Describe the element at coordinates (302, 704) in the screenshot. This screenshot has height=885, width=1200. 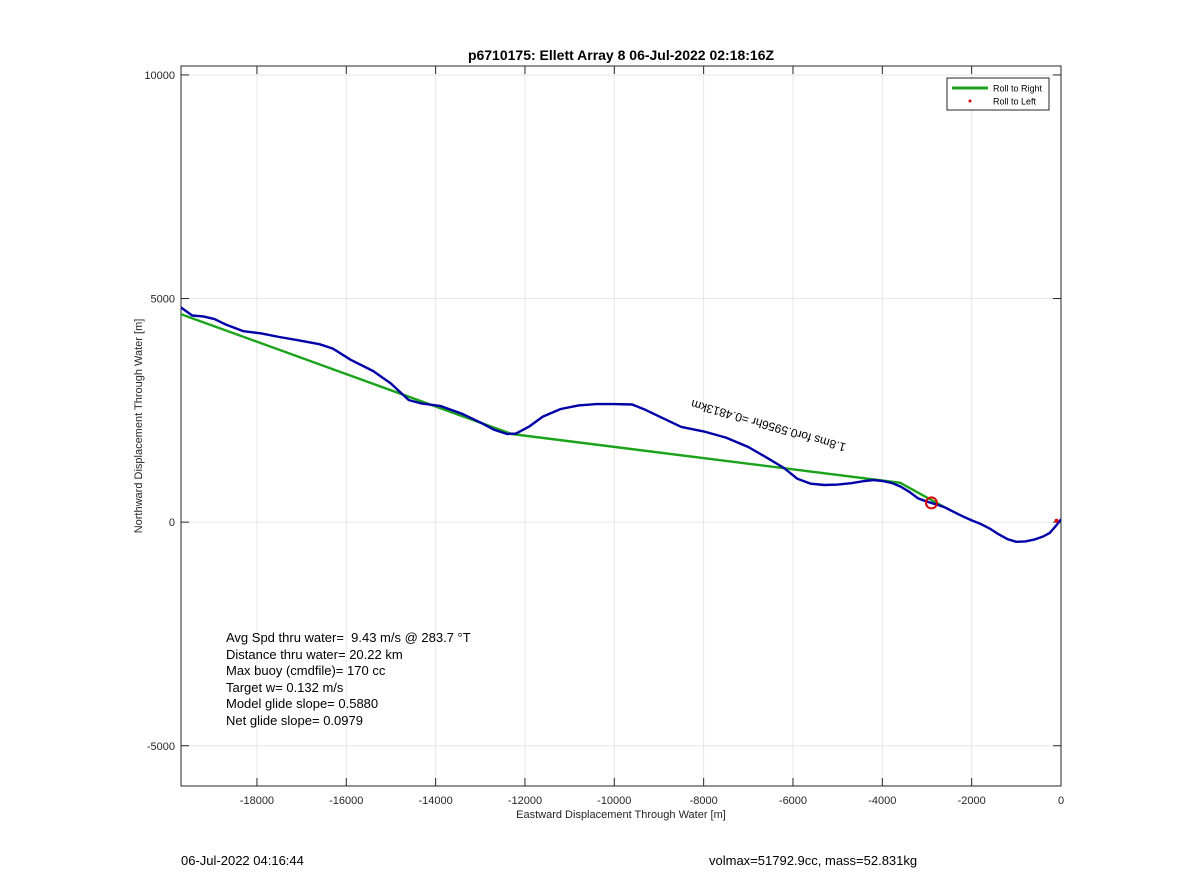
I see `stats-model-glide: Model glide slope= 0.5880` at that location.